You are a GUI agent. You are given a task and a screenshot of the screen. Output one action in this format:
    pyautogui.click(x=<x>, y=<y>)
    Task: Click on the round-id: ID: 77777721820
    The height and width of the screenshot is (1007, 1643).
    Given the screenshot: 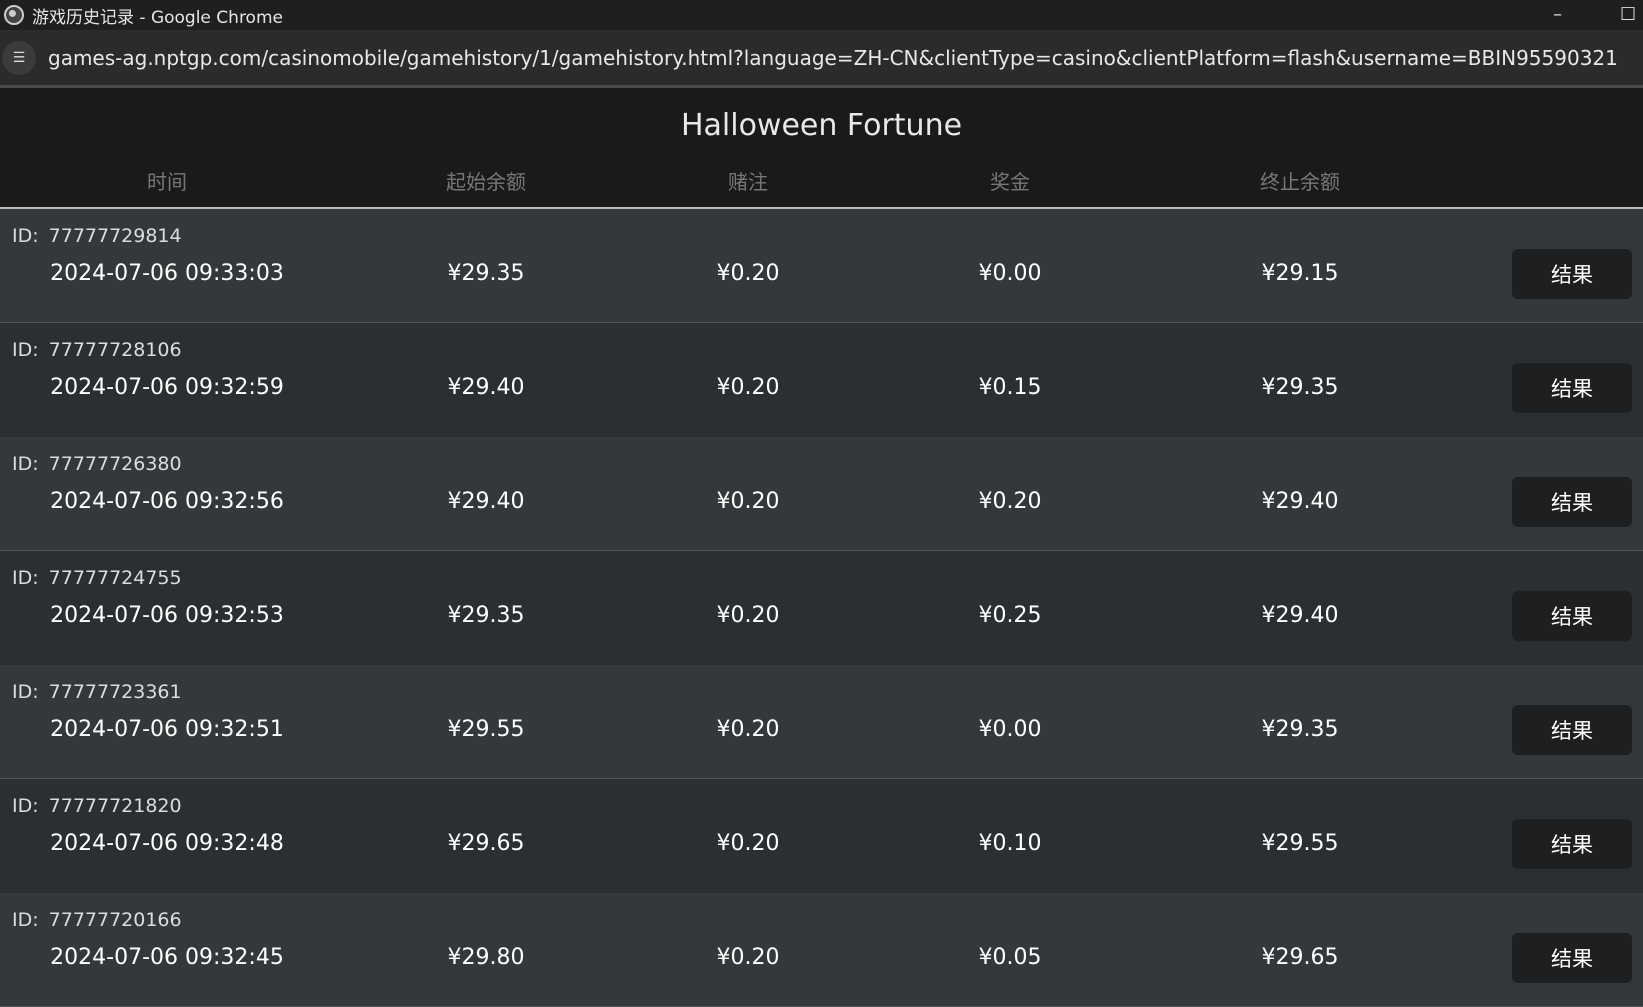 What is the action you would take?
    pyautogui.click(x=97, y=806)
    